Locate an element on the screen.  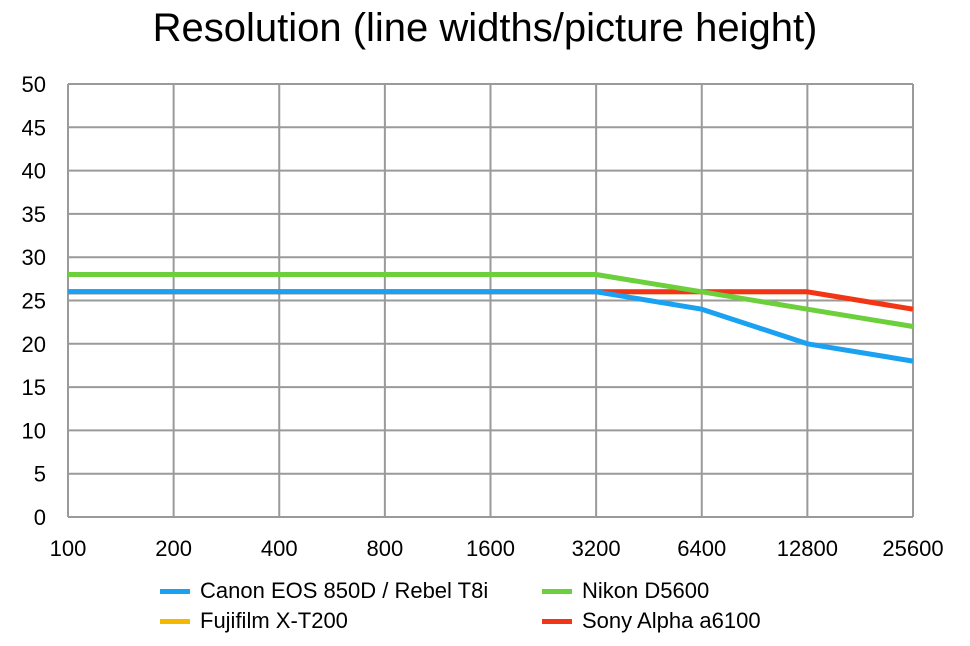
y-tick-label: 40 is located at coordinates (34, 171).